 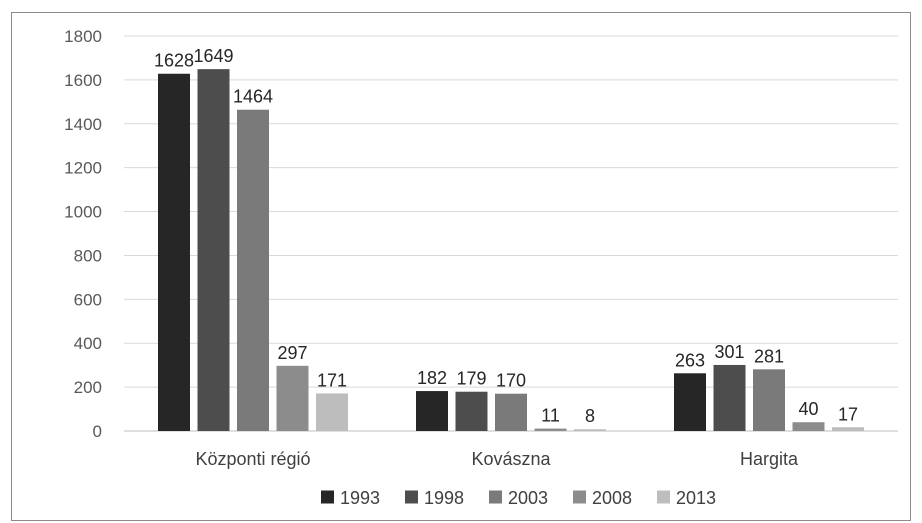 What do you see at coordinates (612, 498) in the screenshot?
I see `legend-label: 2008` at bounding box center [612, 498].